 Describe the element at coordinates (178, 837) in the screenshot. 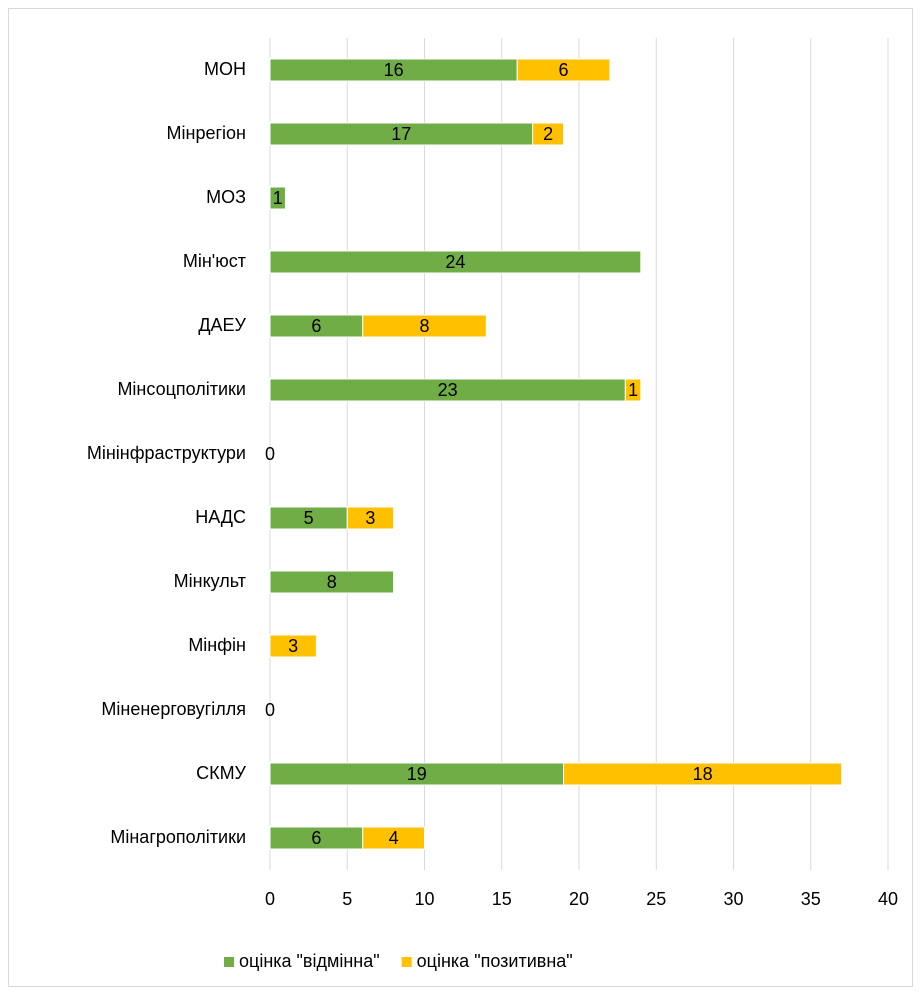

I see `y-tick-label: Мінагрополітики` at that location.